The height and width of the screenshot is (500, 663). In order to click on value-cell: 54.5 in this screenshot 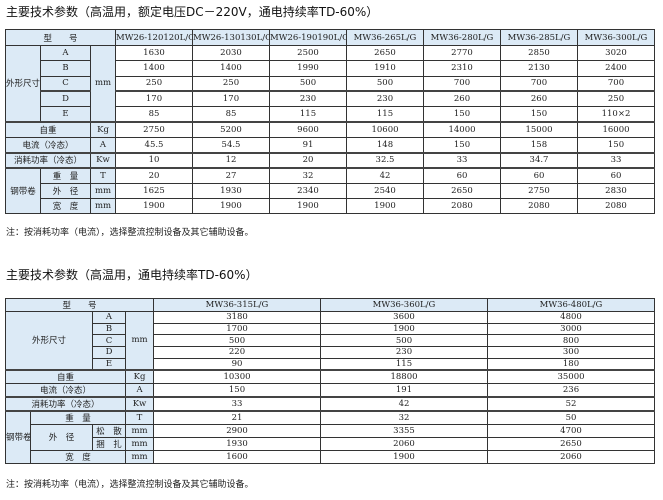, I will do `click(231, 145)`.